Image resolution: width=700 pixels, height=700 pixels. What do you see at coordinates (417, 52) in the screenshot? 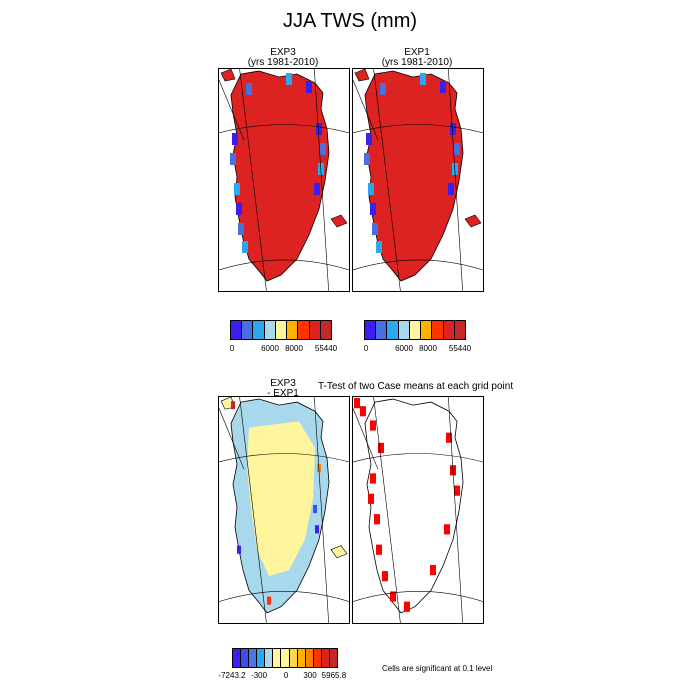
I see `panel-name: EXP1` at bounding box center [417, 52].